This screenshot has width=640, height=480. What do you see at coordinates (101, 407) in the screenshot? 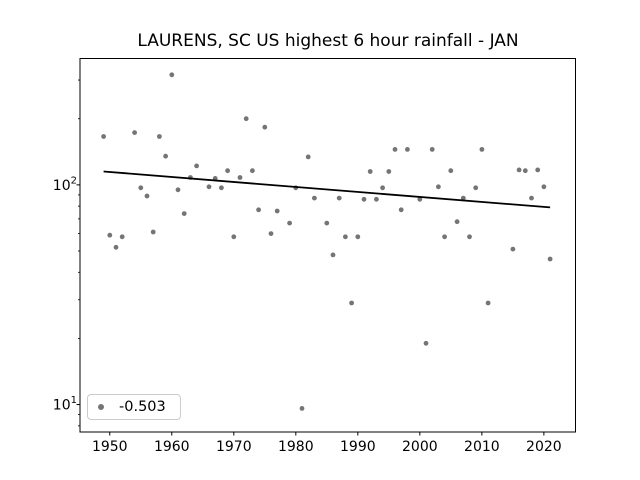
I see `scatter-marker-icon` at bounding box center [101, 407].